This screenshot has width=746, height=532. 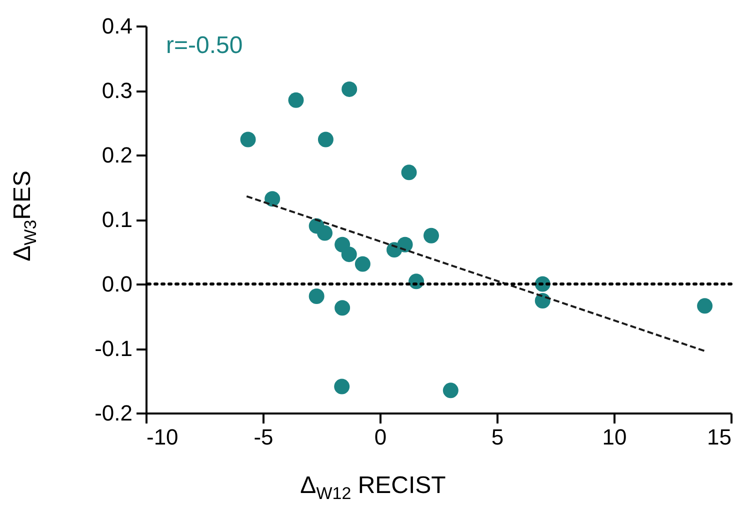 What do you see at coordinates (117, 155) in the screenshot?
I see `y-tick-label: 0.2` at bounding box center [117, 155].